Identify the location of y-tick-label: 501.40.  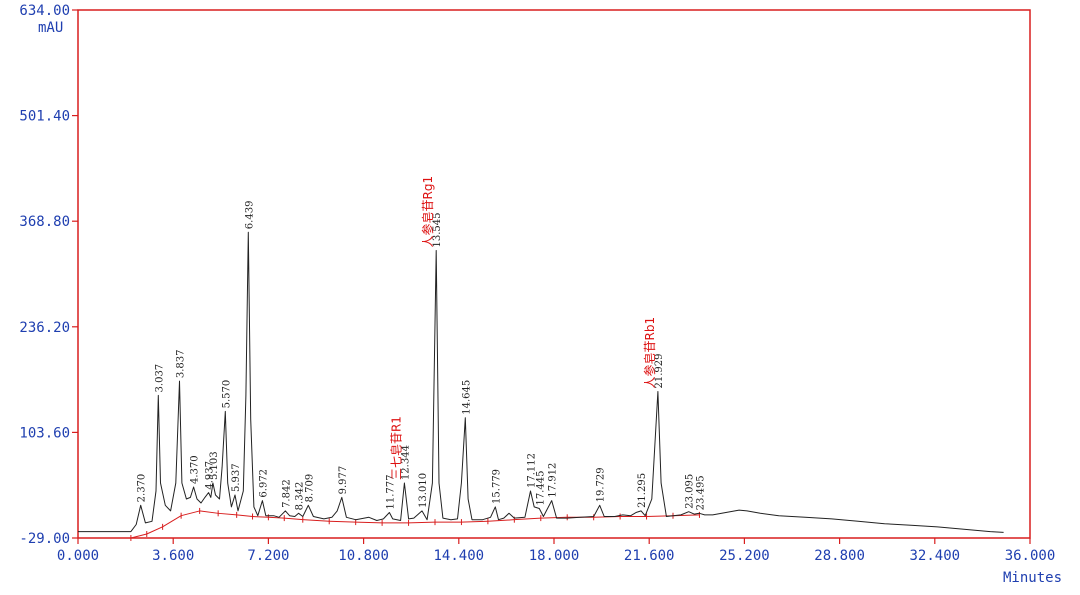
(44, 117).